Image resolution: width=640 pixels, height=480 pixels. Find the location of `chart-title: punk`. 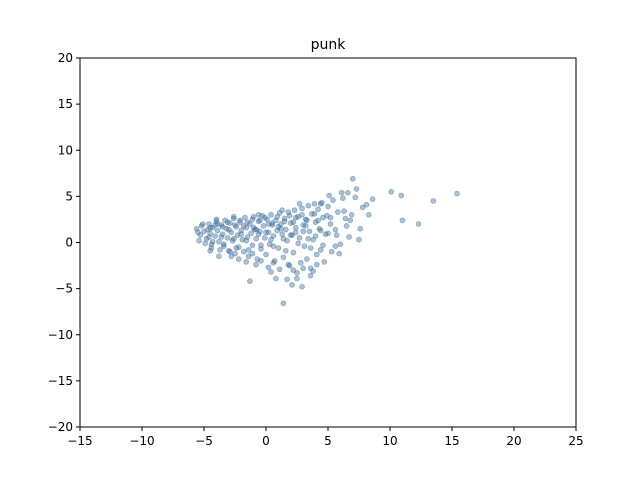

chart-title: punk is located at coordinates (329, 45).